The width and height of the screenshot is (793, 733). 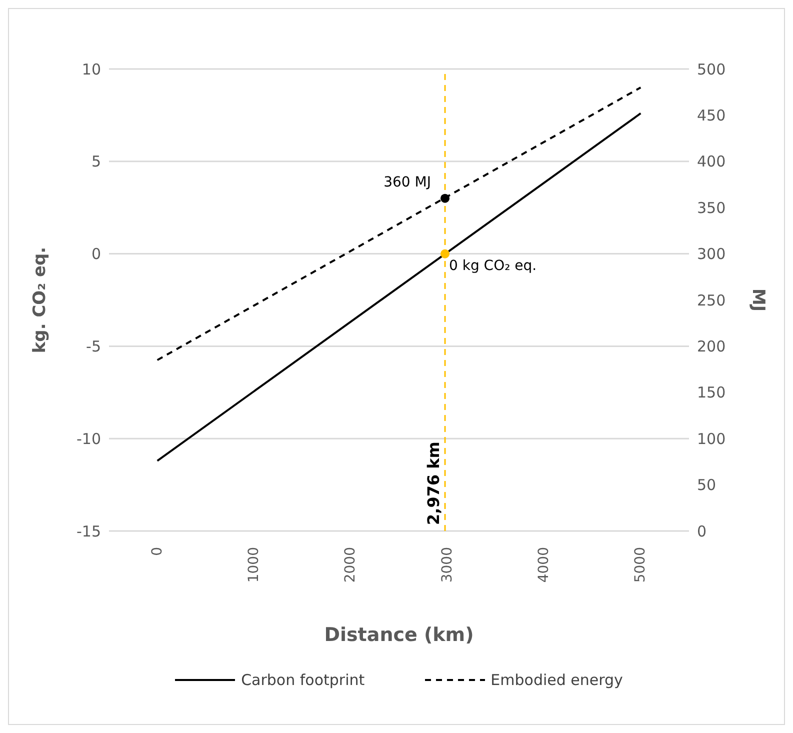 I want to click on x-tick-label: 0, so click(x=157, y=551).